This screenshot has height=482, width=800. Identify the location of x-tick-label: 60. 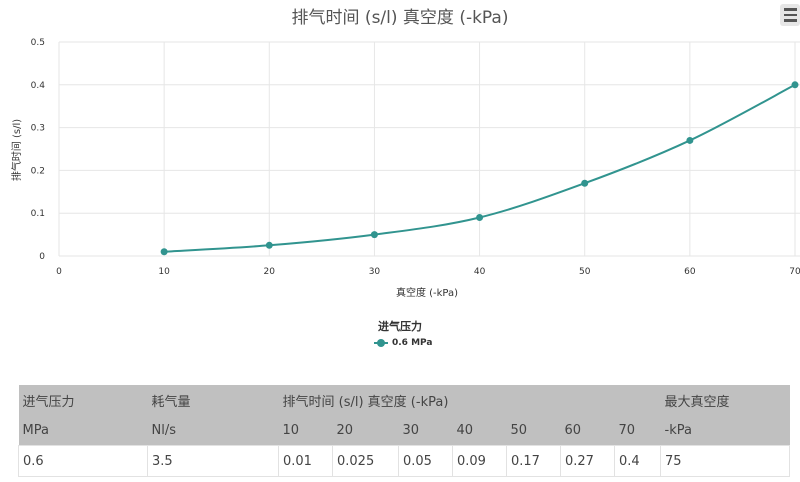
(690, 272).